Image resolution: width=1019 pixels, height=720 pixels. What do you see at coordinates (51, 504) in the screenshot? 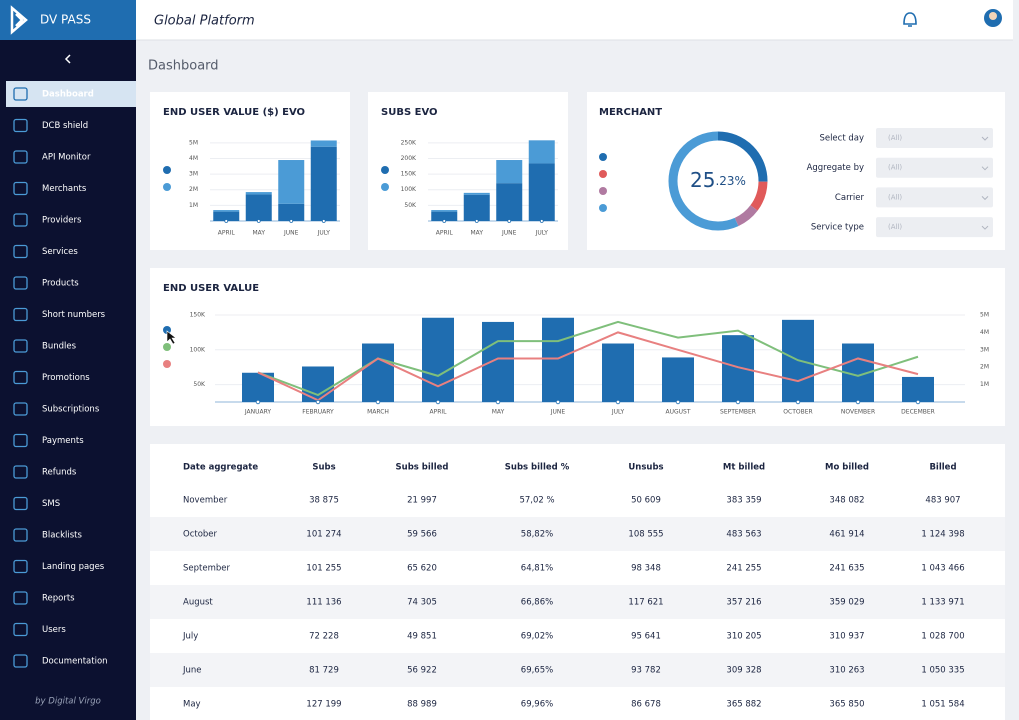
I see `menu-item: SMS` at bounding box center [51, 504].